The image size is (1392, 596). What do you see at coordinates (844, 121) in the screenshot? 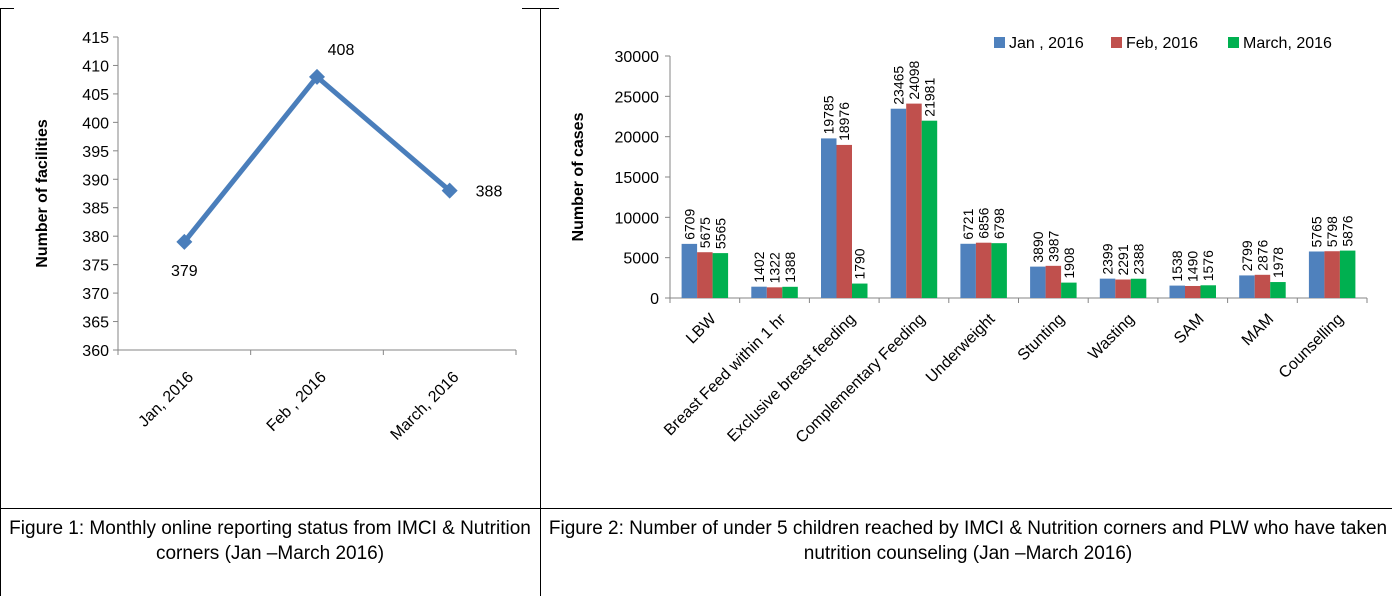
I see `bar-value-label: 18976` at bounding box center [844, 121].